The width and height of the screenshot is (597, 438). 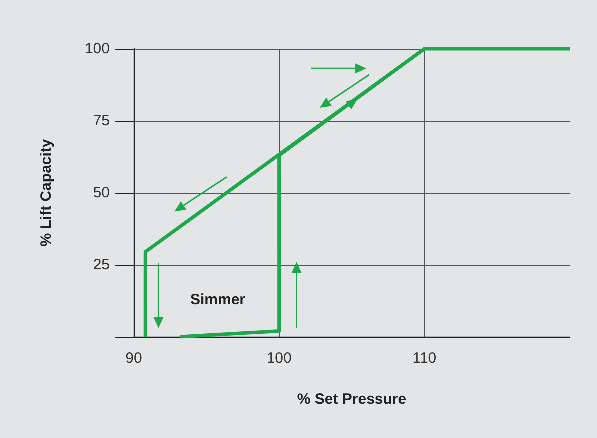 I want to click on x-tick-label: 100, so click(x=279, y=358).